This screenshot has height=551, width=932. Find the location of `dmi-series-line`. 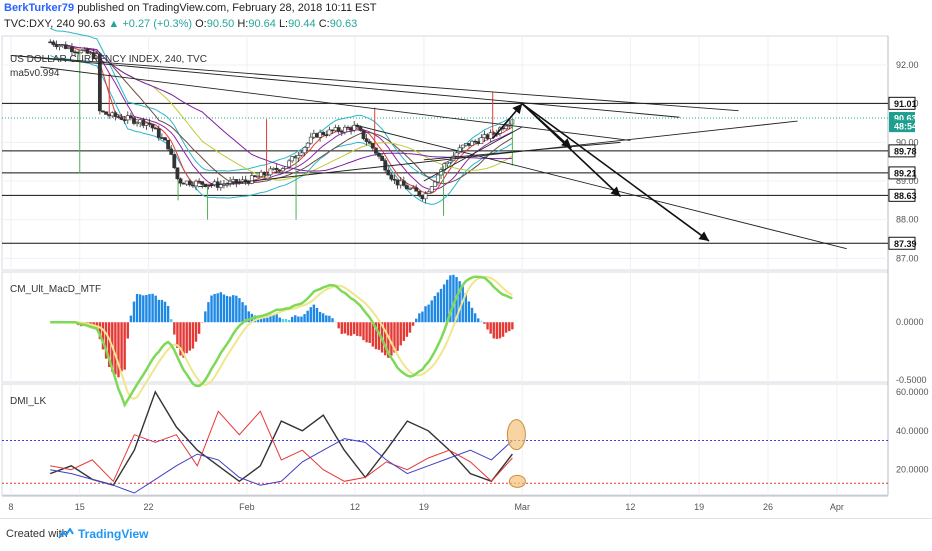

dmi-series-line is located at coordinates (281, 466).